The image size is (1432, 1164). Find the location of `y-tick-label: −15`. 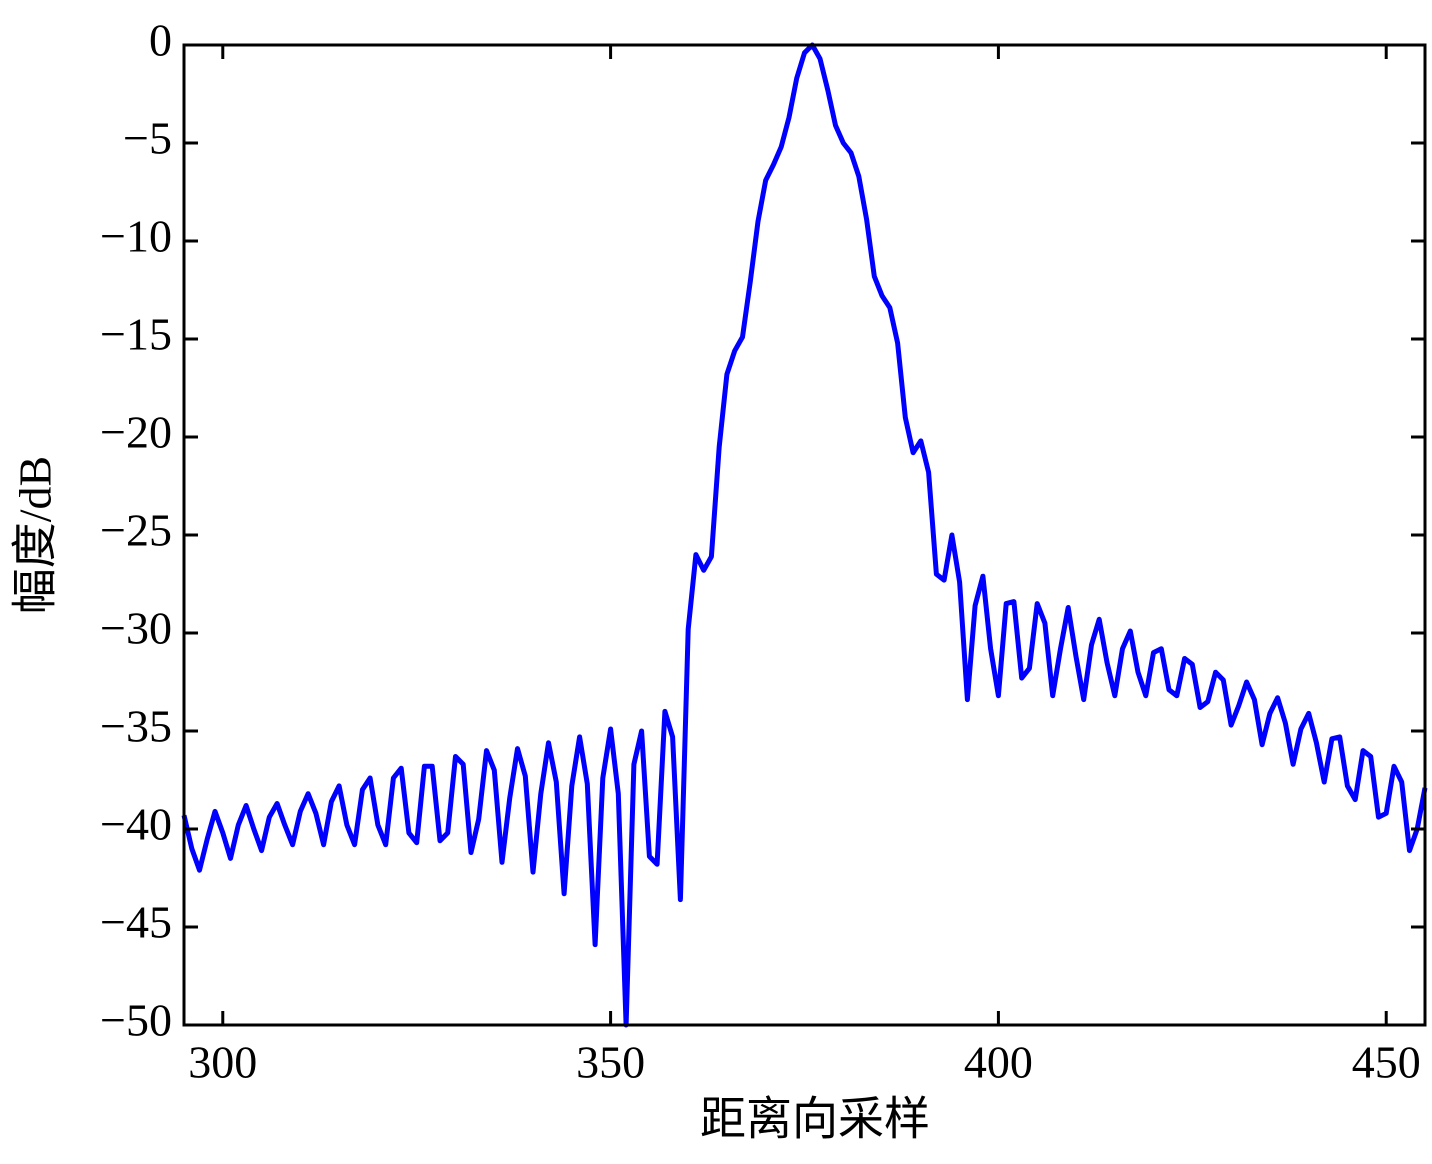

y-tick-label: −15 is located at coordinates (136, 334).